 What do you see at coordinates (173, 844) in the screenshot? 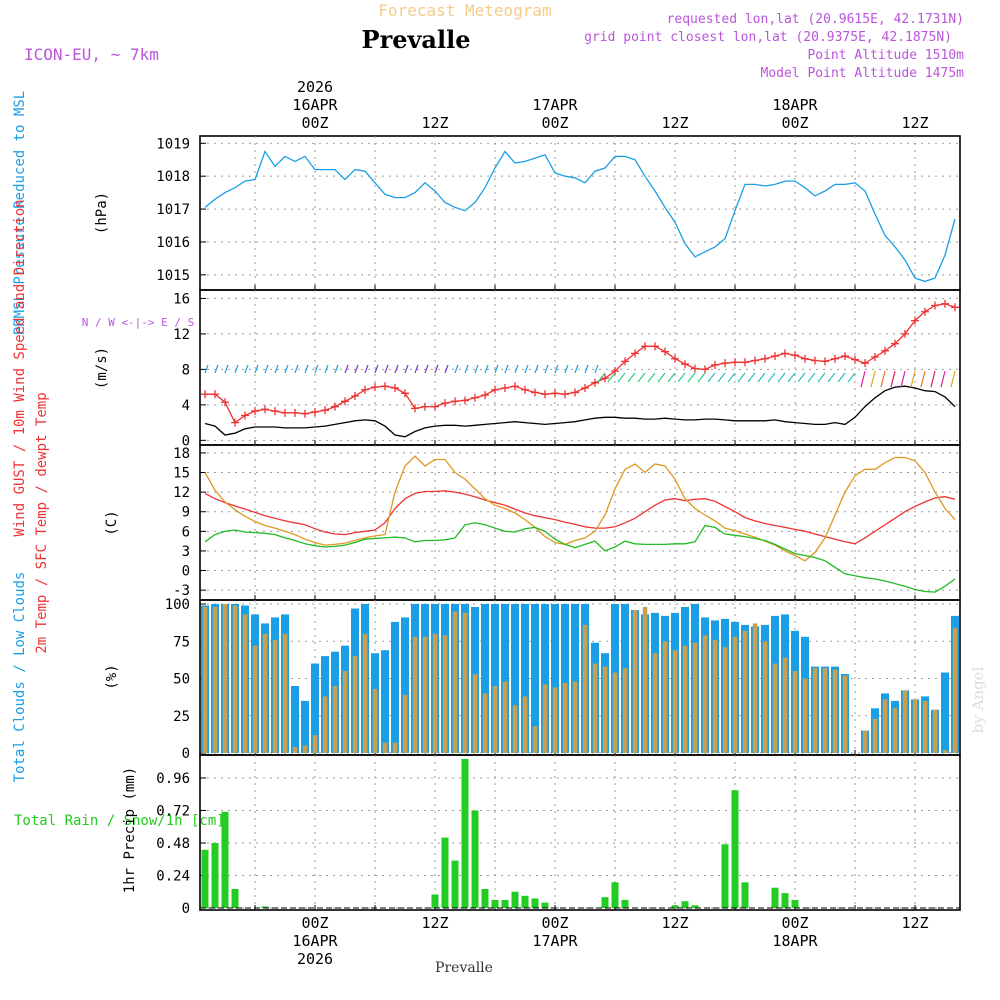
I see `precip-ytick-label: 0.48` at bounding box center [173, 844].